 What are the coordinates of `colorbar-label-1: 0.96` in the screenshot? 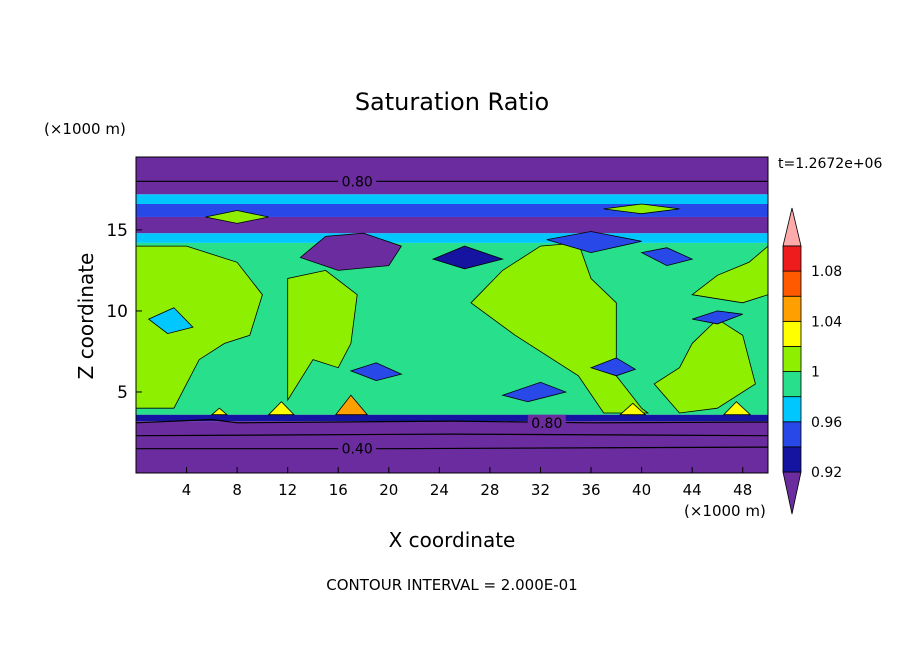 It's located at (826, 423).